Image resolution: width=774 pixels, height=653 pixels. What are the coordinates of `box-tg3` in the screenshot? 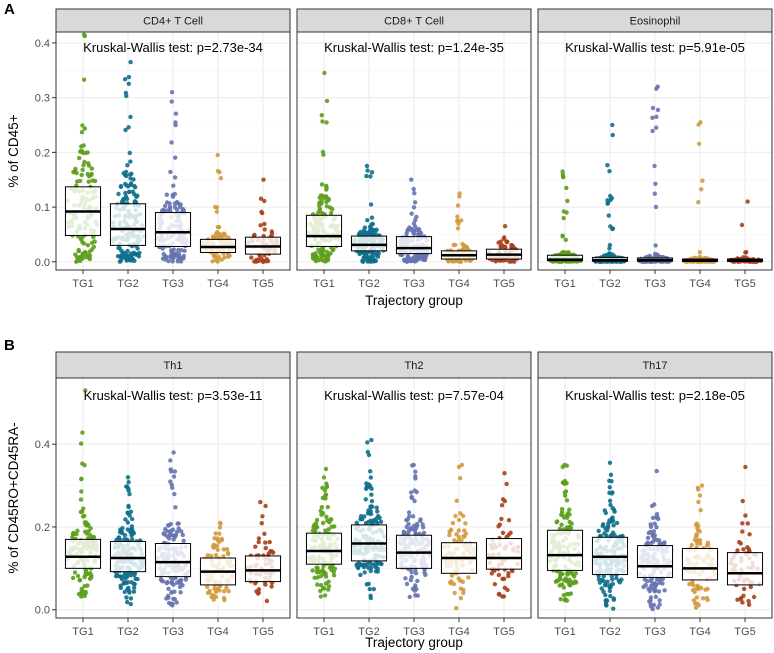 It's located at (173, 560).